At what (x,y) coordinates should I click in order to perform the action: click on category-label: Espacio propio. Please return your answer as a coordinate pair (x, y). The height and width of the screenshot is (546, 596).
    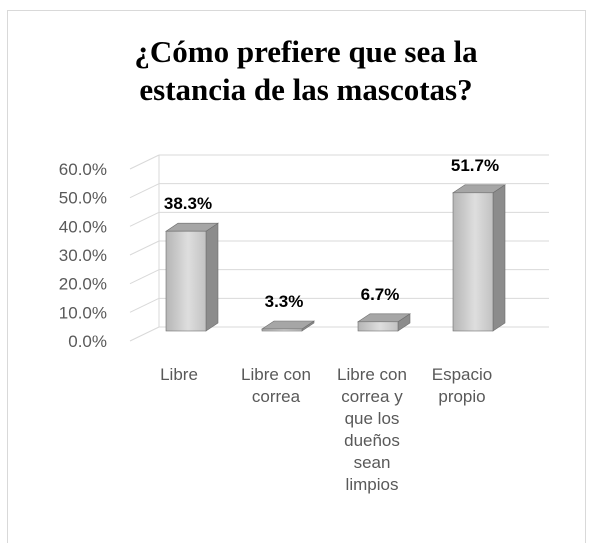
    Looking at the image, I should click on (462, 385).